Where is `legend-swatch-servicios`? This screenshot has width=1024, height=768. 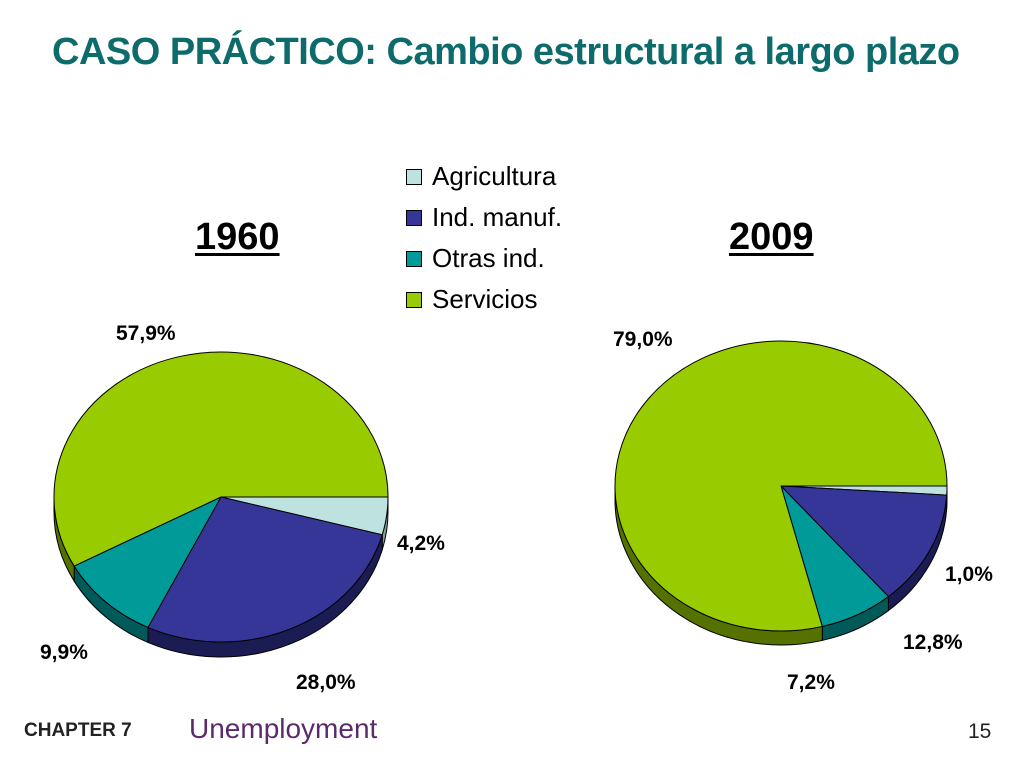 legend-swatch-servicios is located at coordinates (414, 299).